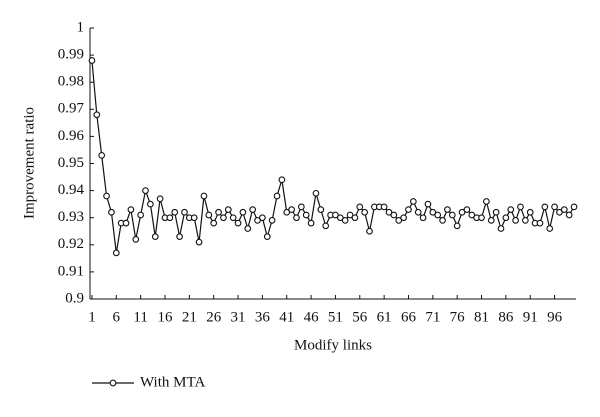 This screenshot has height=417, width=600. Describe the element at coordinates (71, 109) in the screenshot. I see `y-tick-label: 0.97` at that location.